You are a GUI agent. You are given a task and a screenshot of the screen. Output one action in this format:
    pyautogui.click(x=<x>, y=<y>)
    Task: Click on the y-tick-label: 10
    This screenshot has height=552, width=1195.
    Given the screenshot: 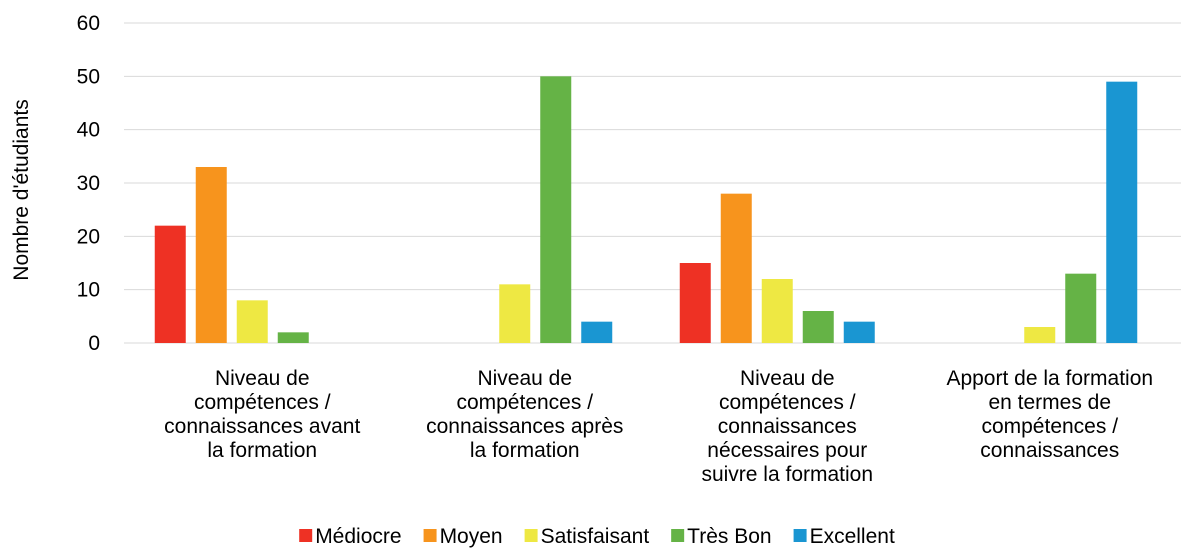 What is the action you would take?
    pyautogui.click(x=88, y=290)
    